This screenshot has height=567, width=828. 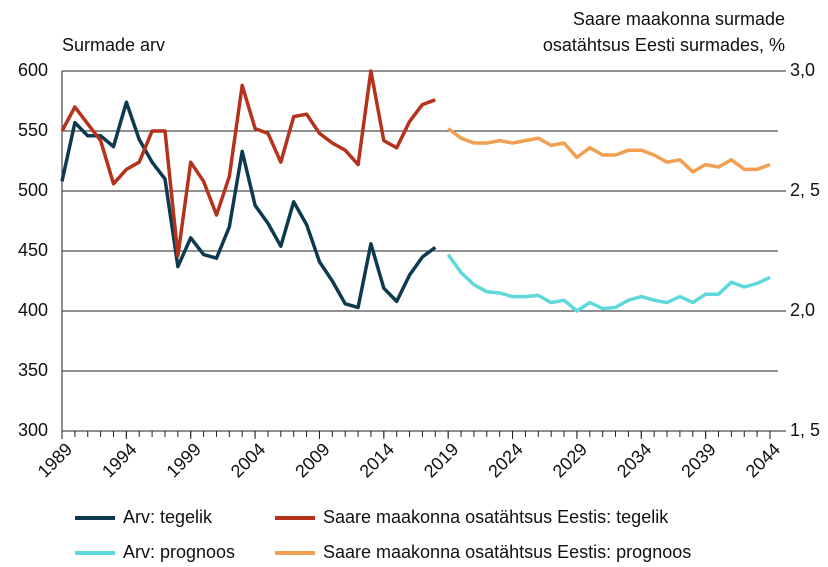 I want to click on x-tick-label: 2024, so click(x=505, y=460).